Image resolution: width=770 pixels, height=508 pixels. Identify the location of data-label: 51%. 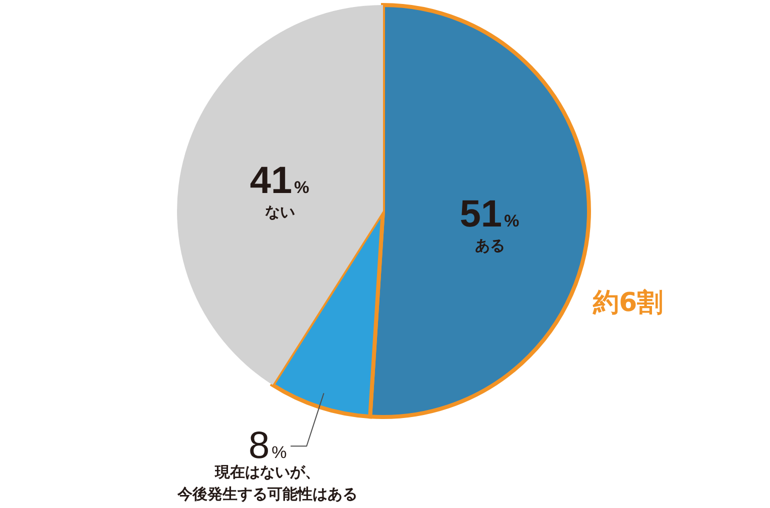
(490, 214).